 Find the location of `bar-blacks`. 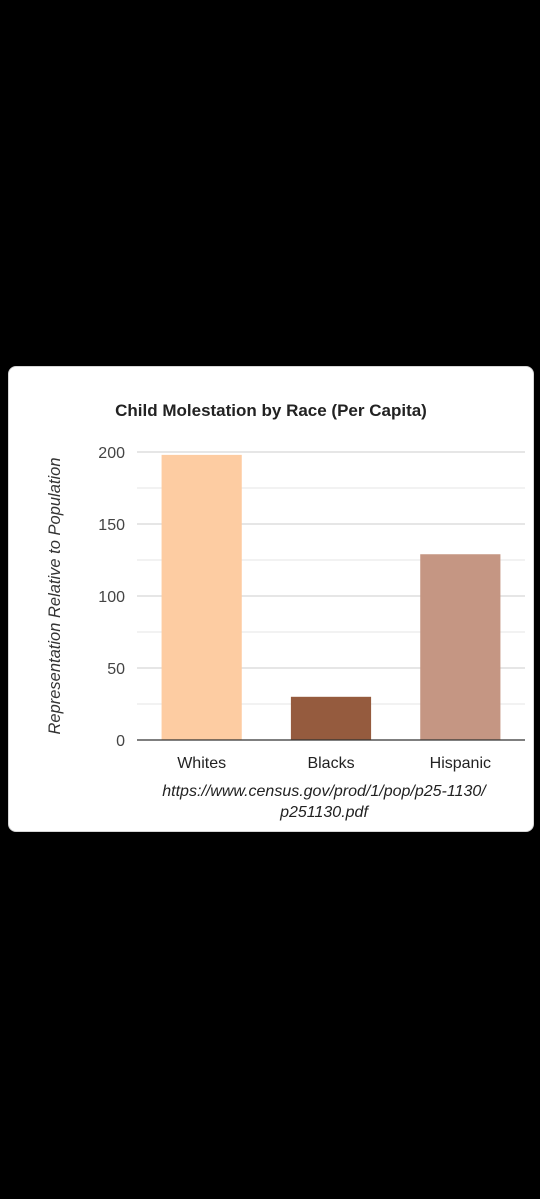

bar-blacks is located at coordinates (331, 718).